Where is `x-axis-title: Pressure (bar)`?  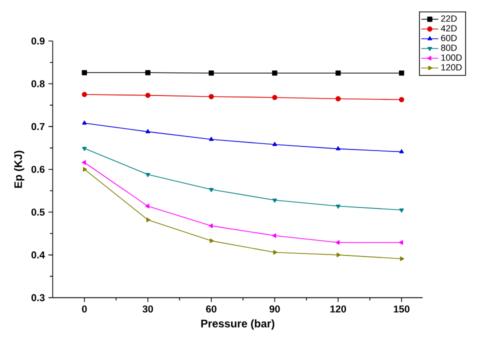 x-axis-title: Pressure (bar) is located at coordinates (237, 324).